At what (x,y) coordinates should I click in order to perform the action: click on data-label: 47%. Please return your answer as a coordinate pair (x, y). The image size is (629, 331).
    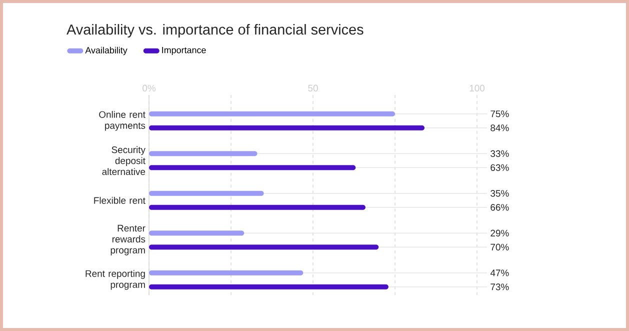
    Looking at the image, I should click on (499, 273).